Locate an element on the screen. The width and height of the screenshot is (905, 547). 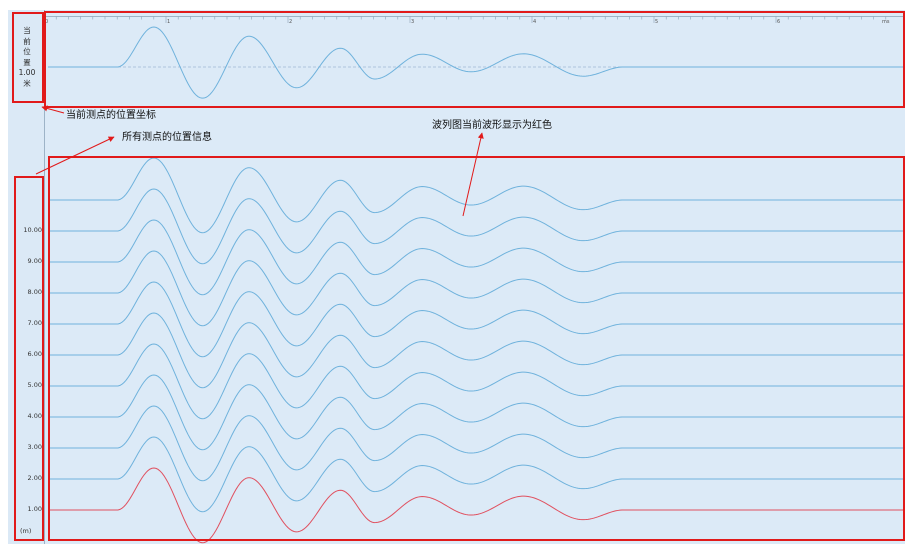
current-wave-plot is located at coordinates (476, 62).